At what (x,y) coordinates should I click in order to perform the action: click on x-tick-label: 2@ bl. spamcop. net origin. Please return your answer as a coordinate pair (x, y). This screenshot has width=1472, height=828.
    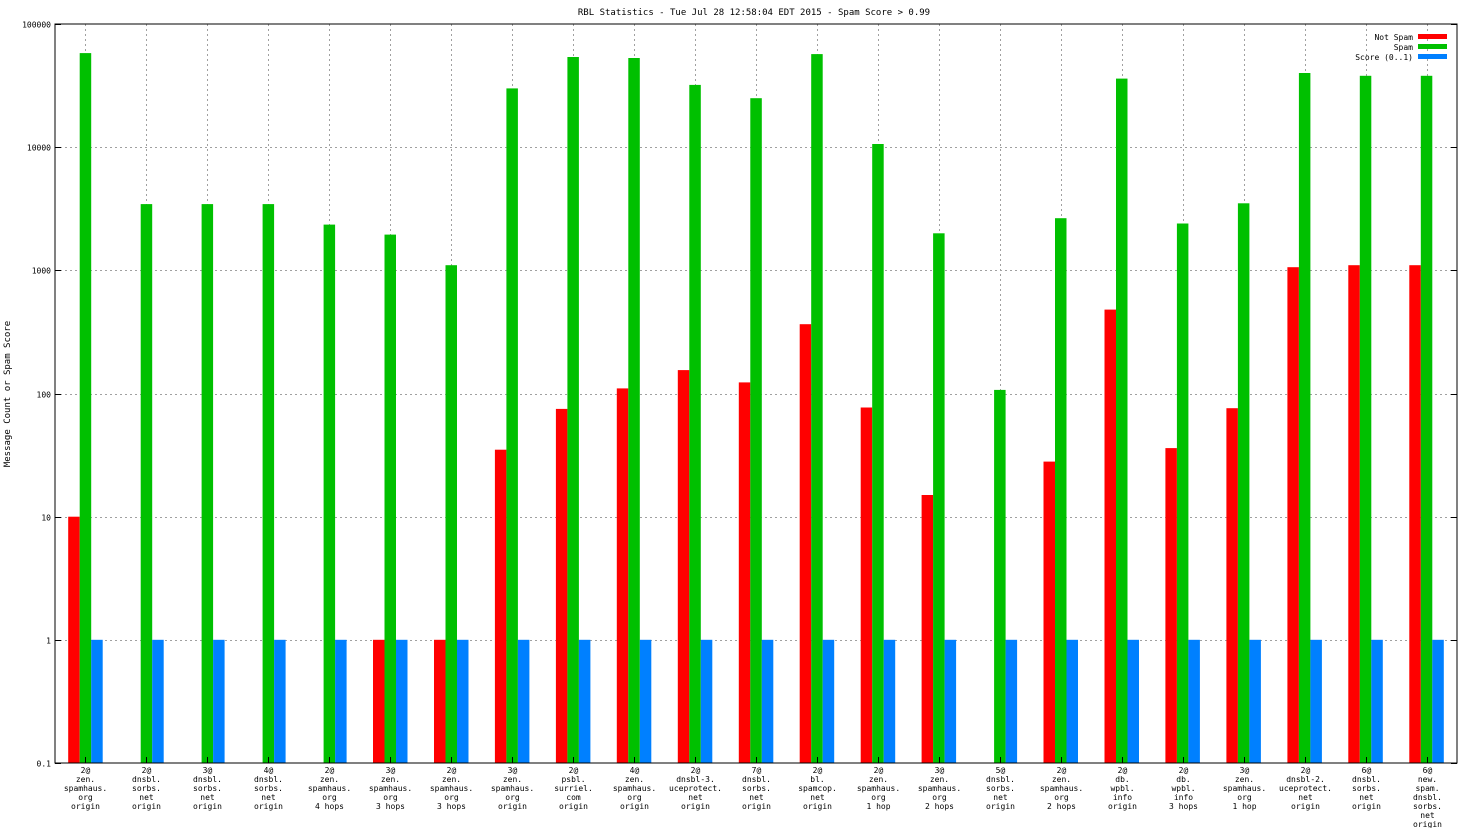
    Looking at the image, I should click on (817, 788).